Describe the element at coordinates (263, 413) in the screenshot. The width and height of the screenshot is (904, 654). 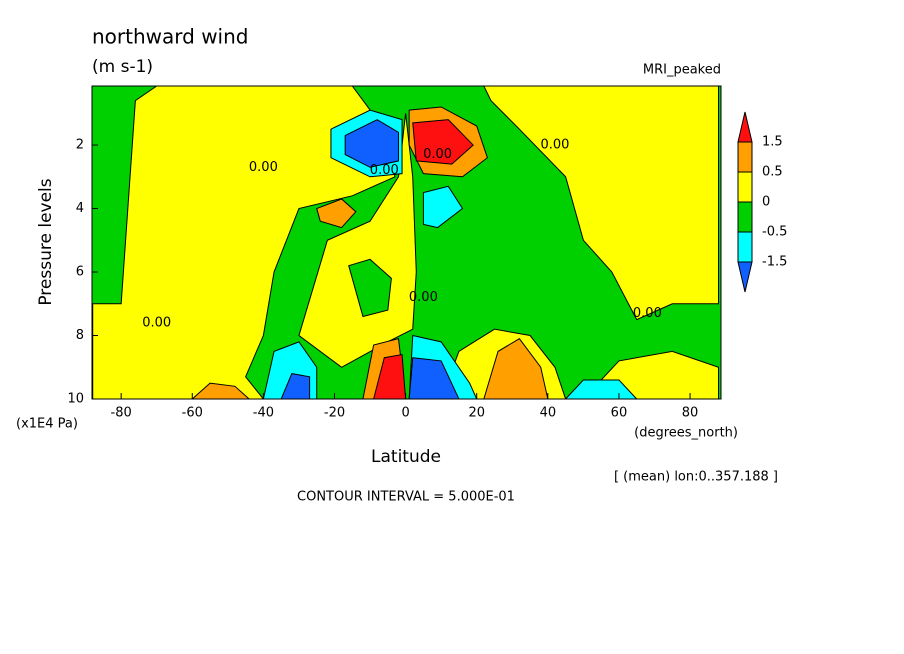
I see `x-tick-label: -40` at that location.